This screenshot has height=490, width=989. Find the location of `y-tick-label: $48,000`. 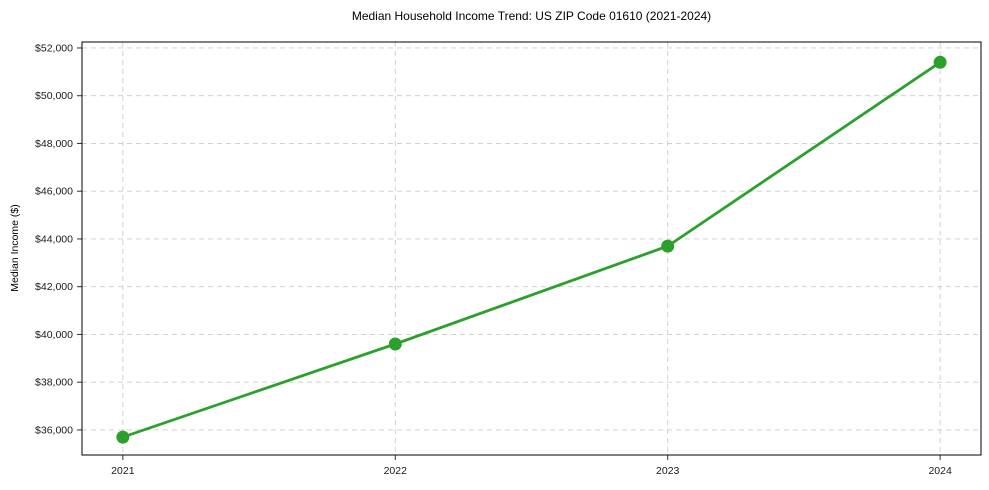

y-tick-label: $48,000 is located at coordinates (54, 144).